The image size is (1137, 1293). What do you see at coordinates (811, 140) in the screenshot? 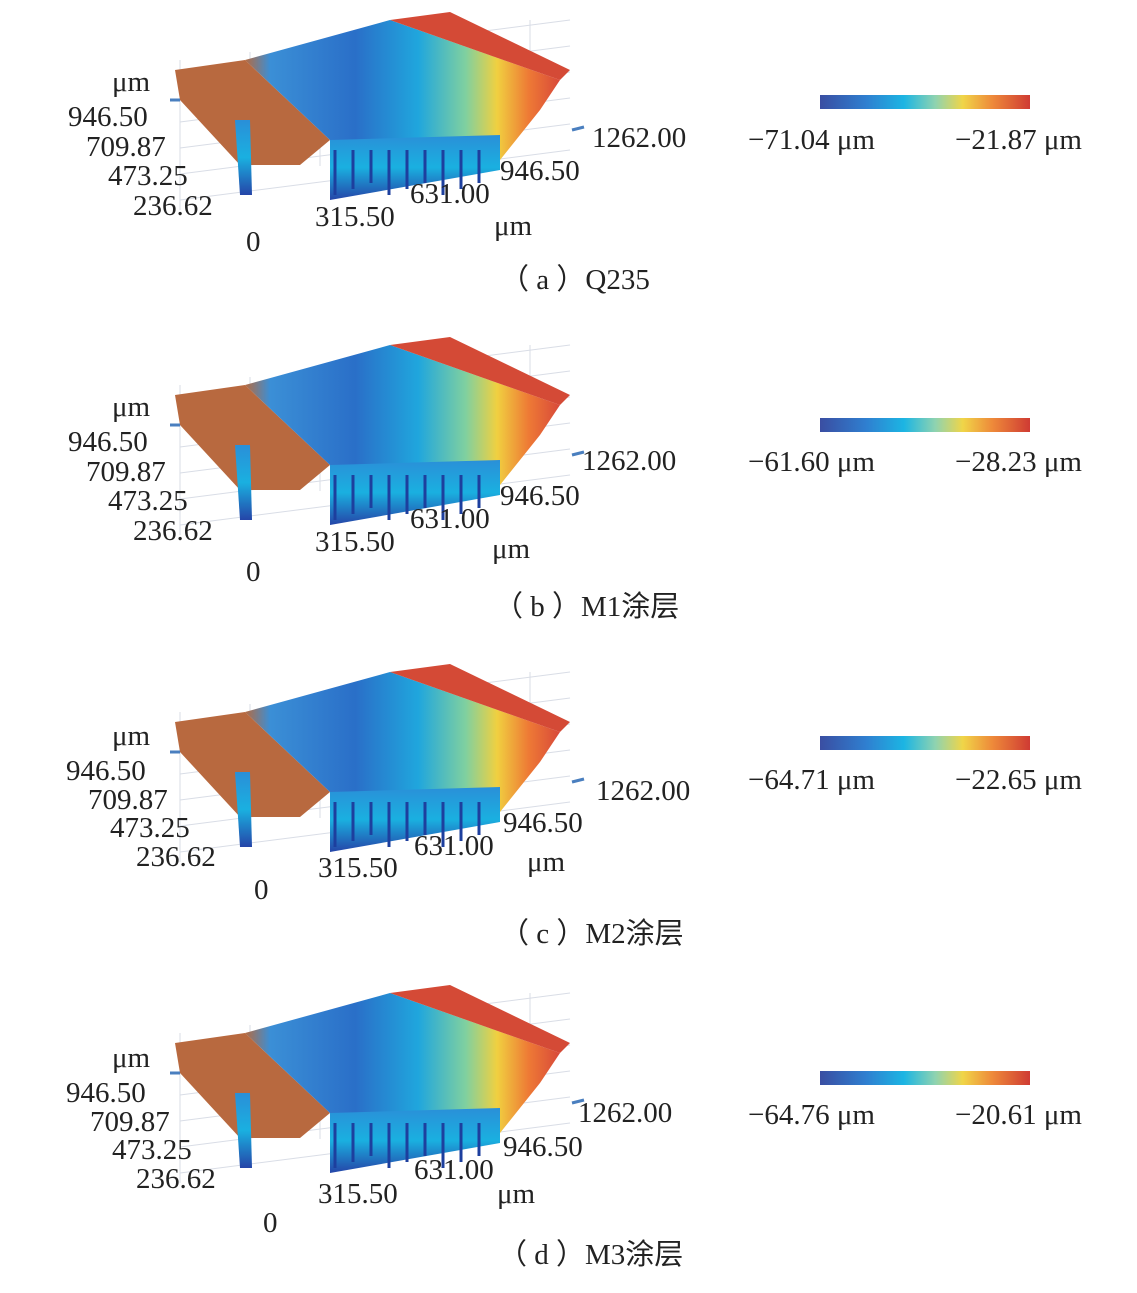
I see `colorbar-min-label: −71.04 μm` at bounding box center [811, 140].